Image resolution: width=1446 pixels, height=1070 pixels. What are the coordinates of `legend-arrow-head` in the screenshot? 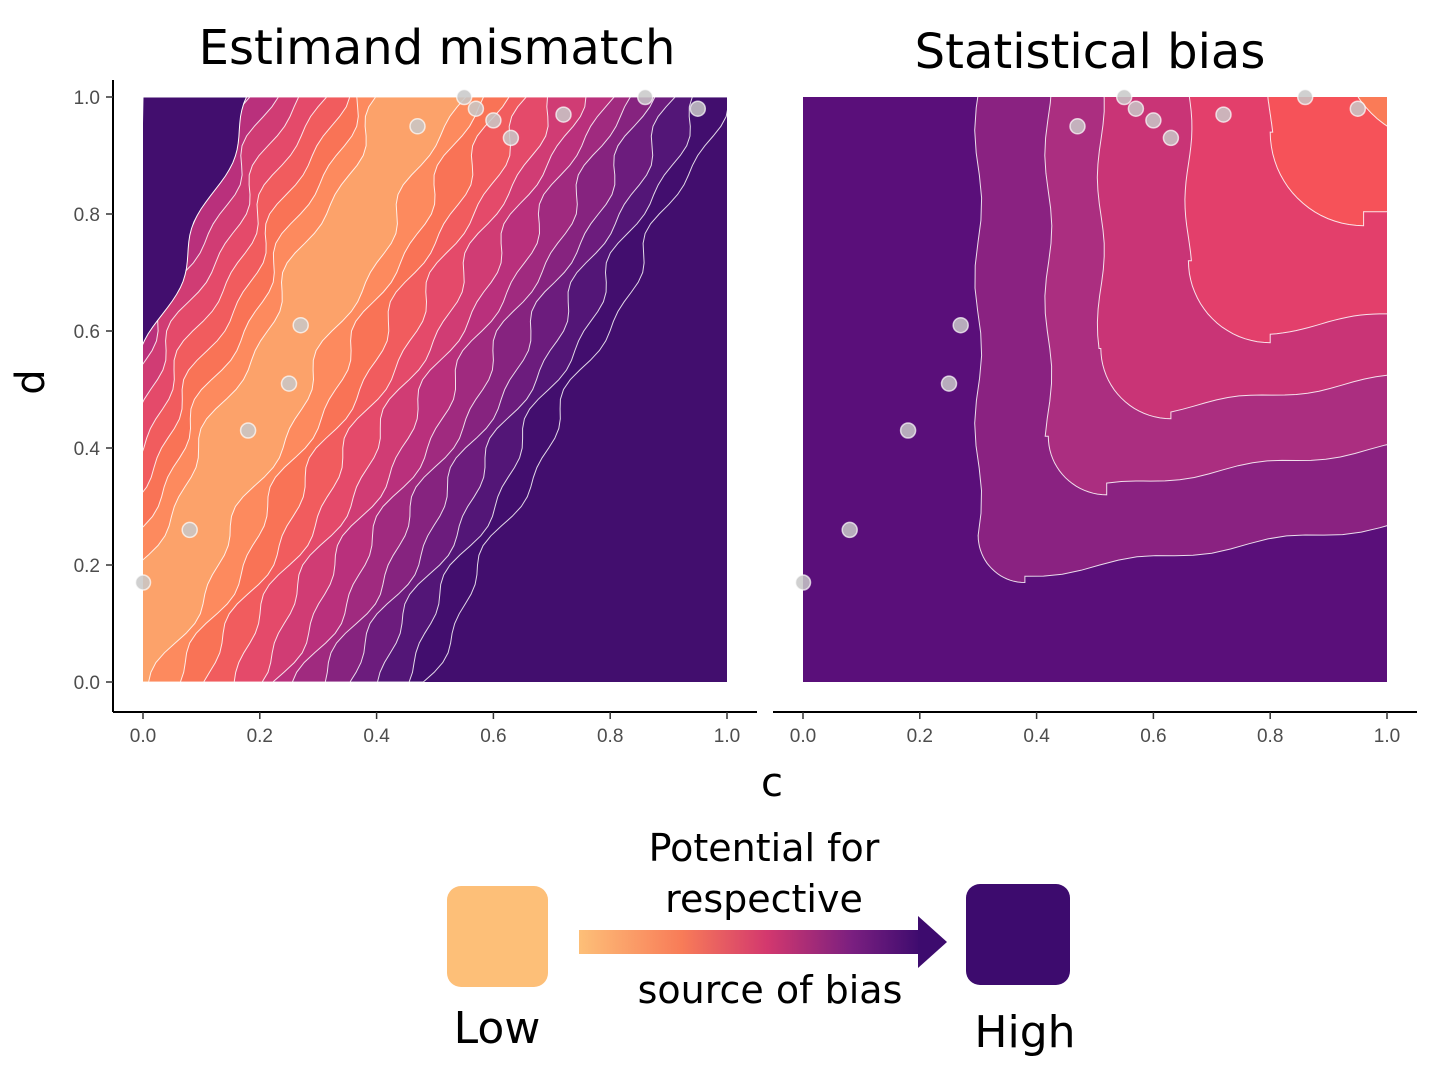 It's located at (932, 942).